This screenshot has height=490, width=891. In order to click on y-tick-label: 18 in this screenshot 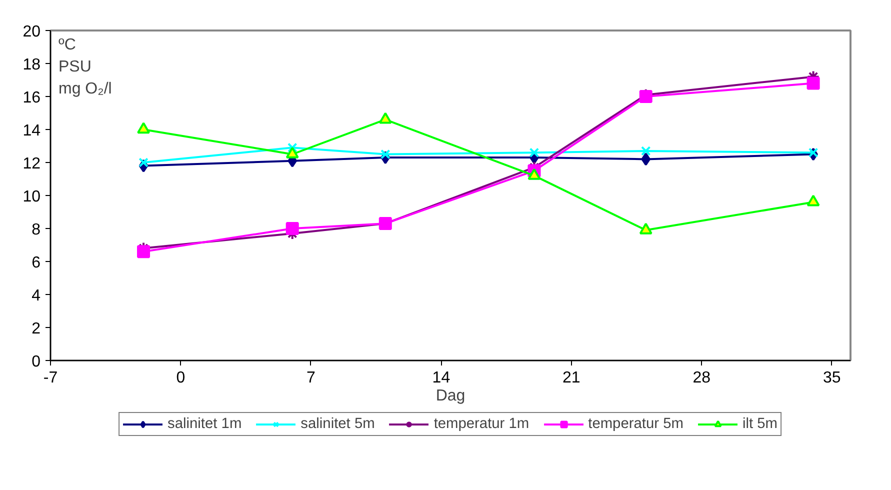, I will do `click(31, 65)`.